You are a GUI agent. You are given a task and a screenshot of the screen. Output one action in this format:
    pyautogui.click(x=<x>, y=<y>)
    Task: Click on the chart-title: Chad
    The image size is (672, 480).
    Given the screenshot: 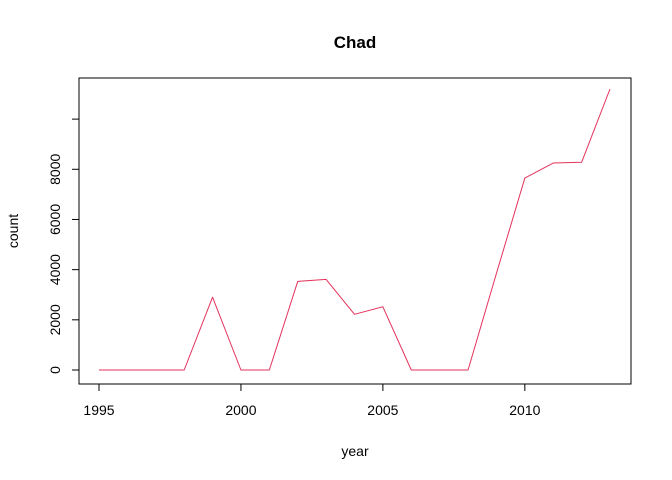 What is the action you would take?
    pyautogui.click(x=355, y=42)
    